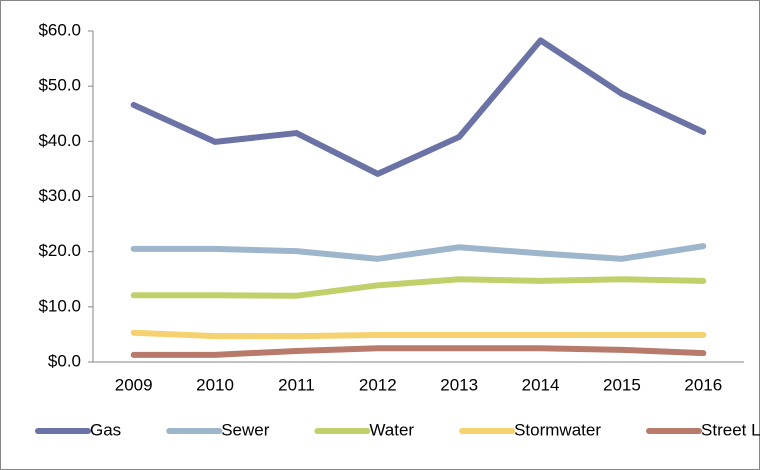 The image size is (760, 470). I want to click on y-tick-label: $0.0, so click(64, 360).